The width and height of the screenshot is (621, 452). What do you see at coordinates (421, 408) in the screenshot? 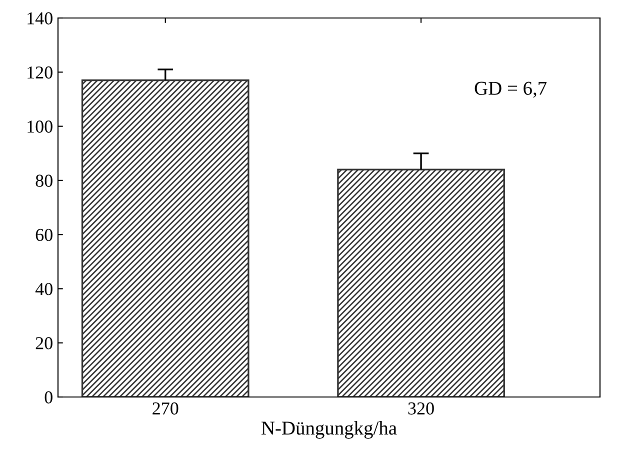
I see `x-tick-label: 320` at bounding box center [421, 408].